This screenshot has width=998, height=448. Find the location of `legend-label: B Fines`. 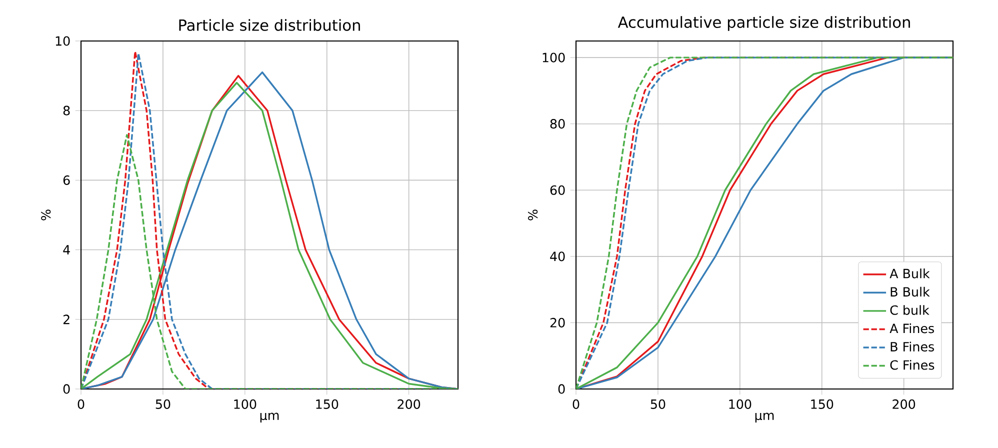

legend-label: B Fines is located at coordinates (912, 347).